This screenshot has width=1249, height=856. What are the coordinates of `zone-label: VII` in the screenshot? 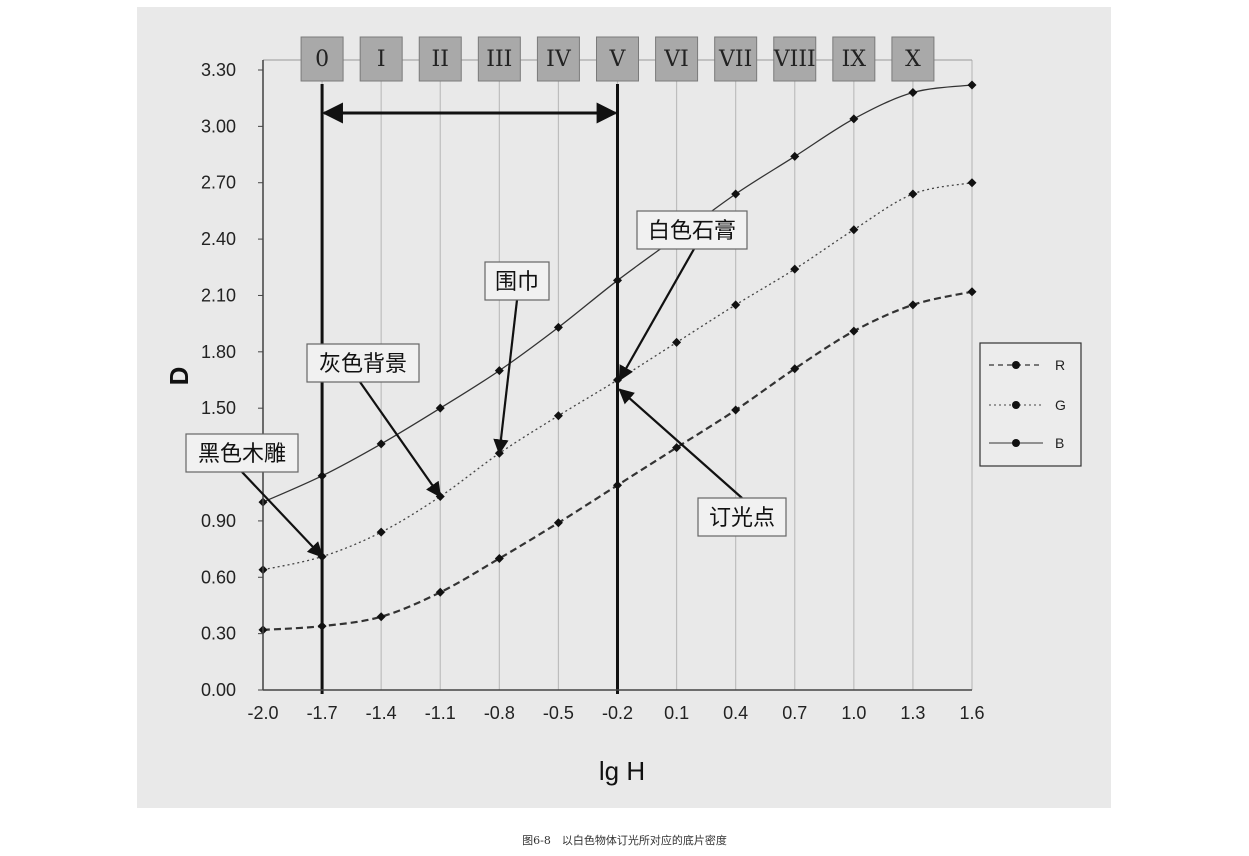 It's located at (735, 59).